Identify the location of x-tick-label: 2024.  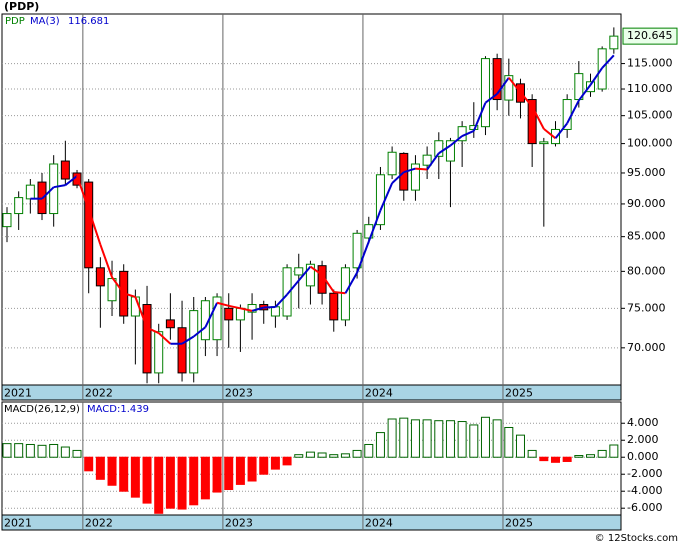
(379, 523).